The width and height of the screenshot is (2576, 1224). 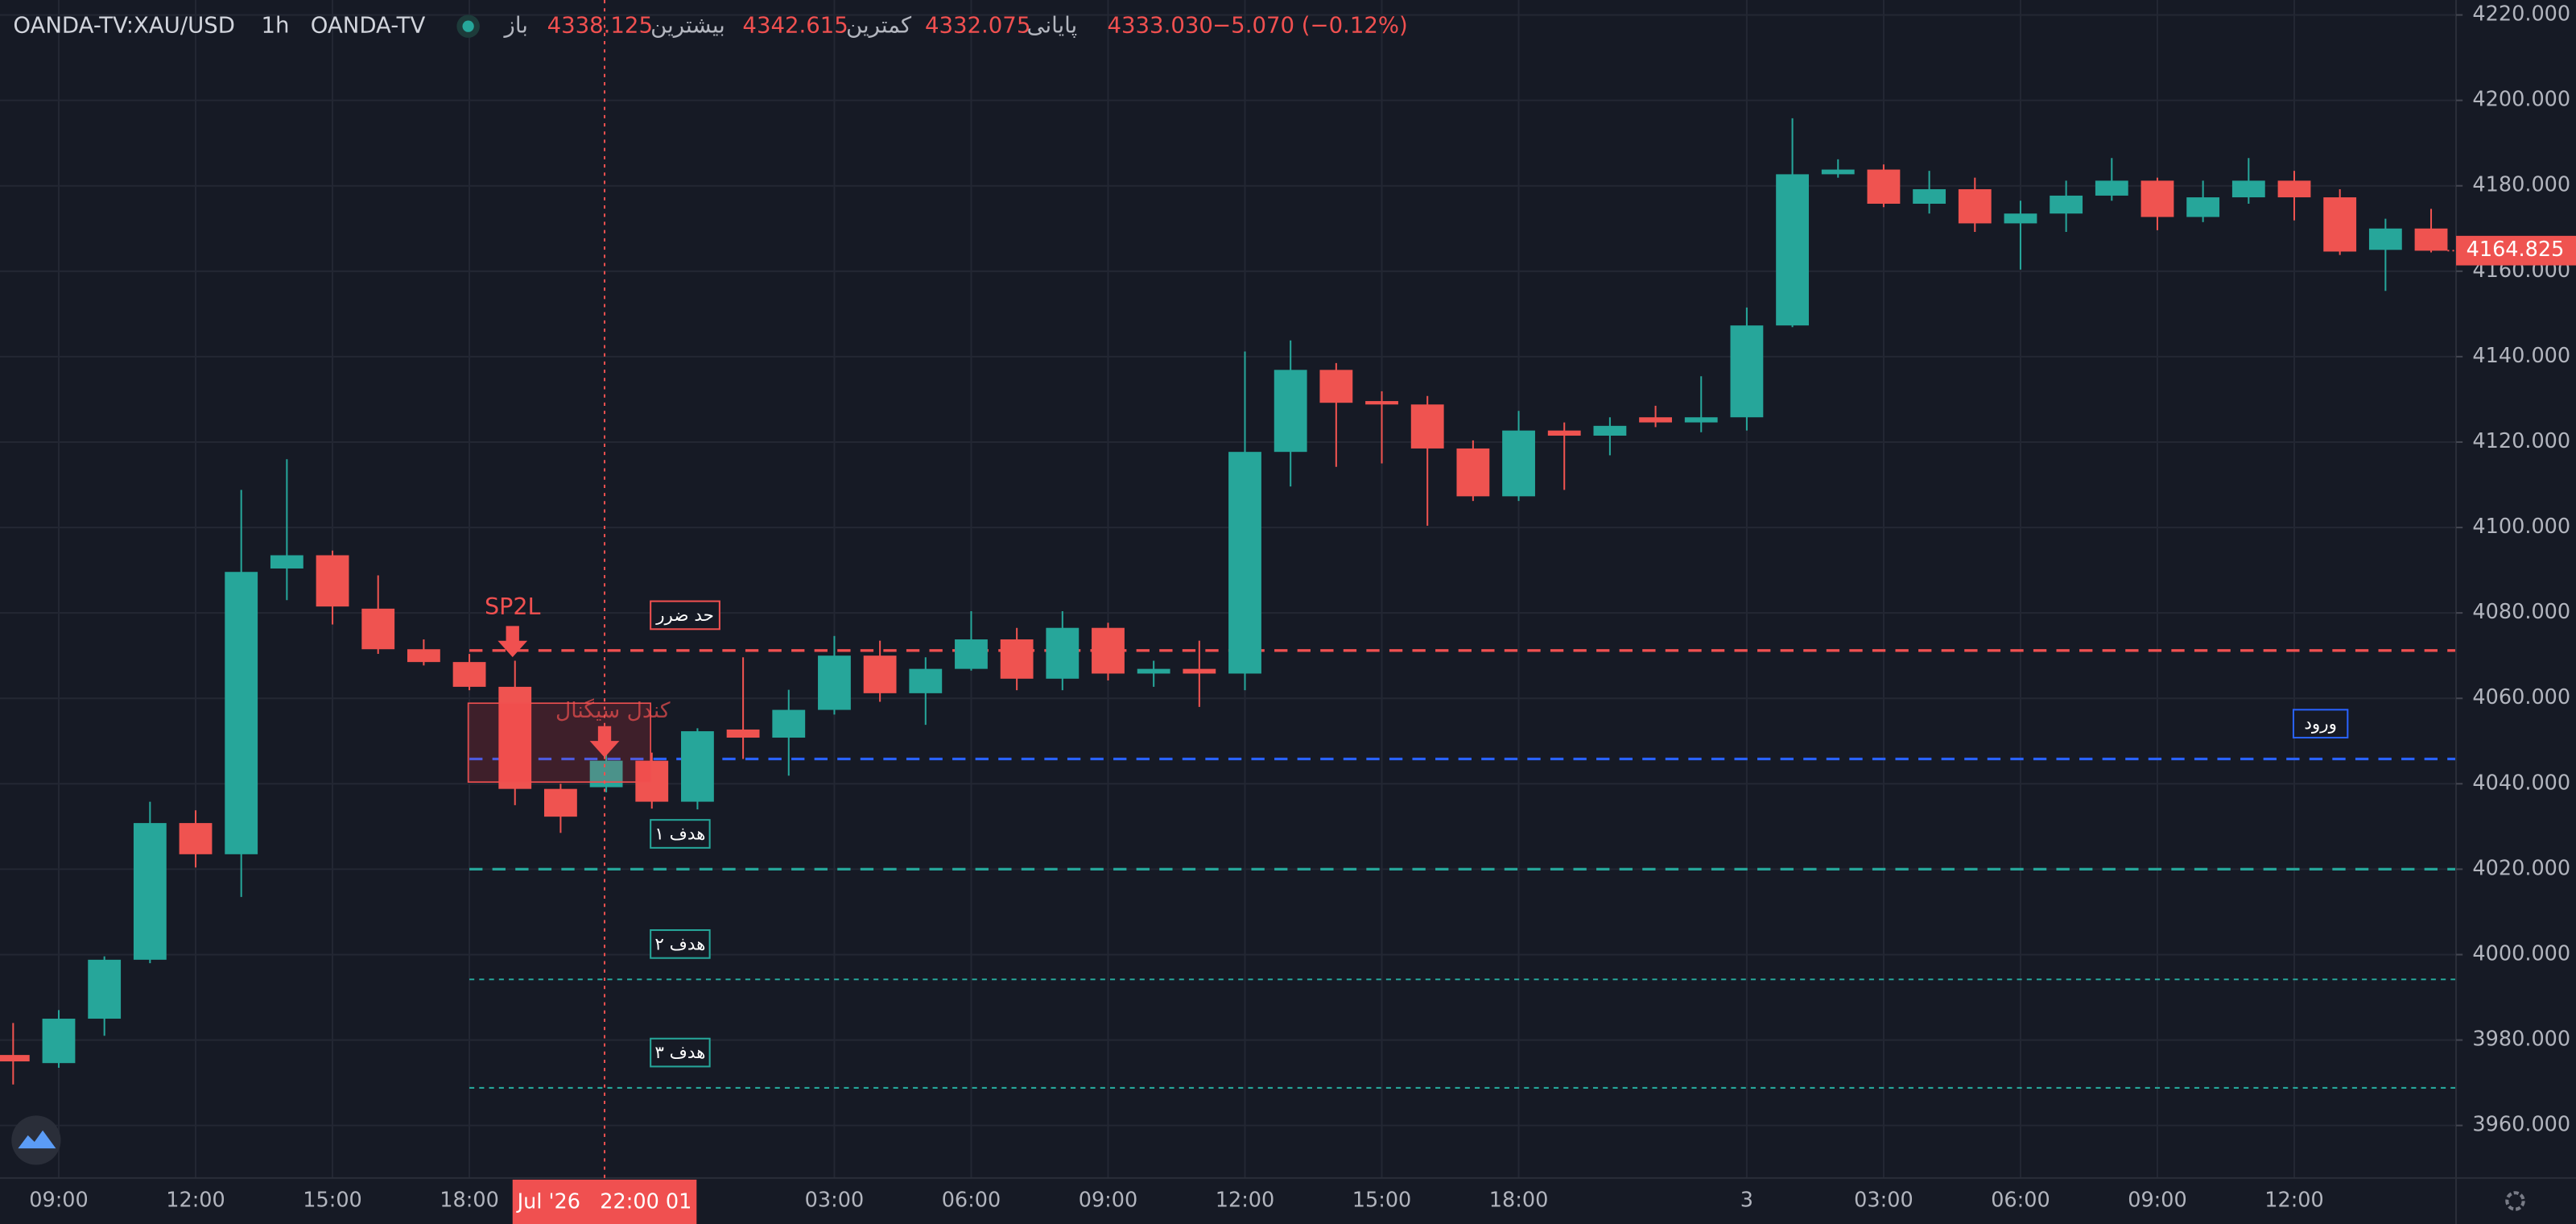 I want to click on y-tick-label: 4140.000, so click(x=2521, y=356).